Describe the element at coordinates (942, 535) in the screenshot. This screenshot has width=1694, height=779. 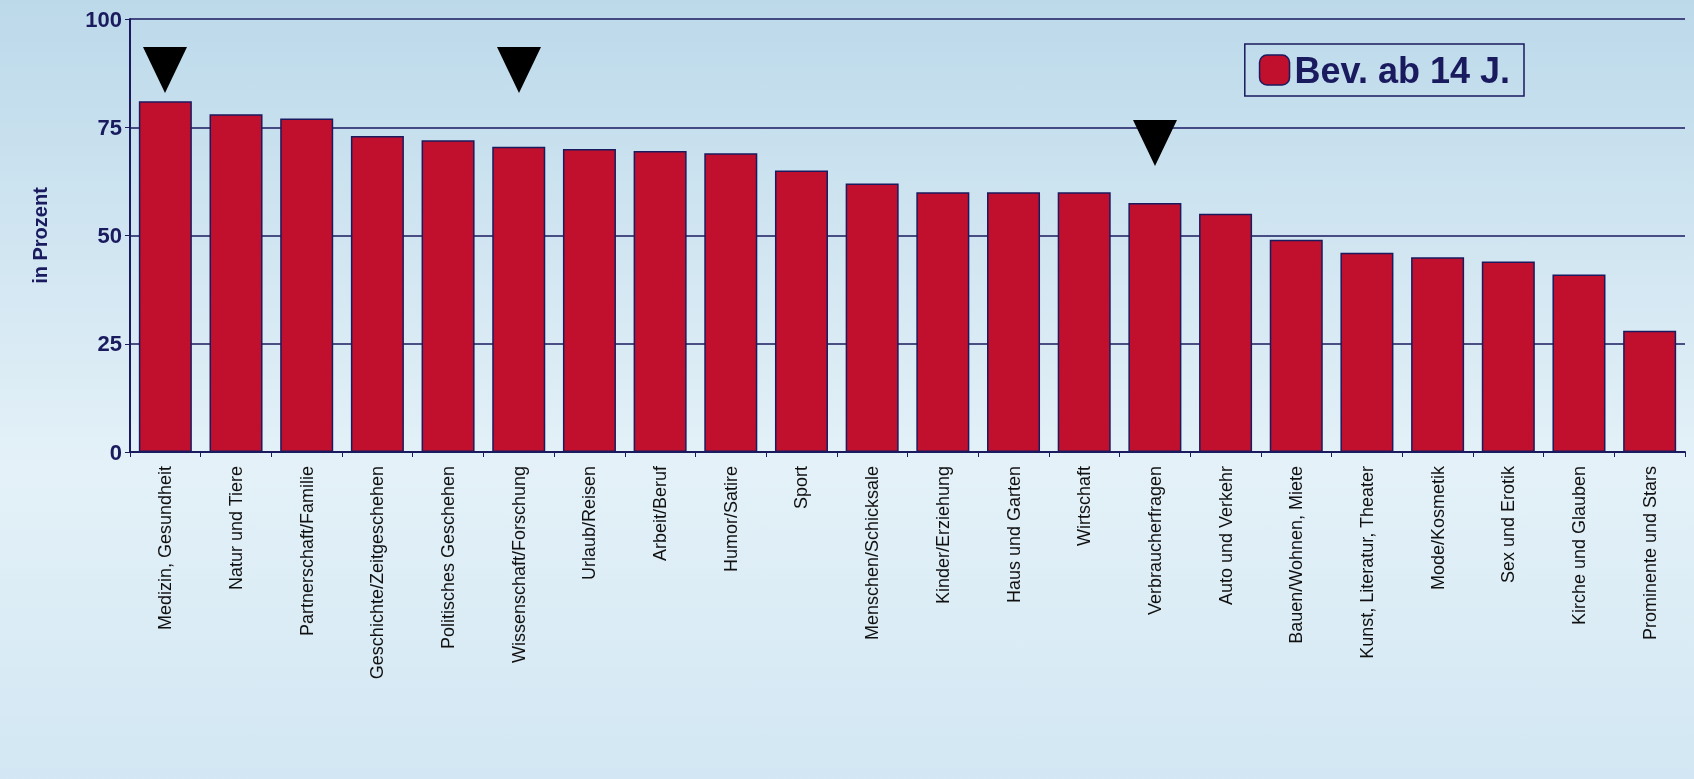
I see `x-tick-label: Kinder/Erziehung` at that location.